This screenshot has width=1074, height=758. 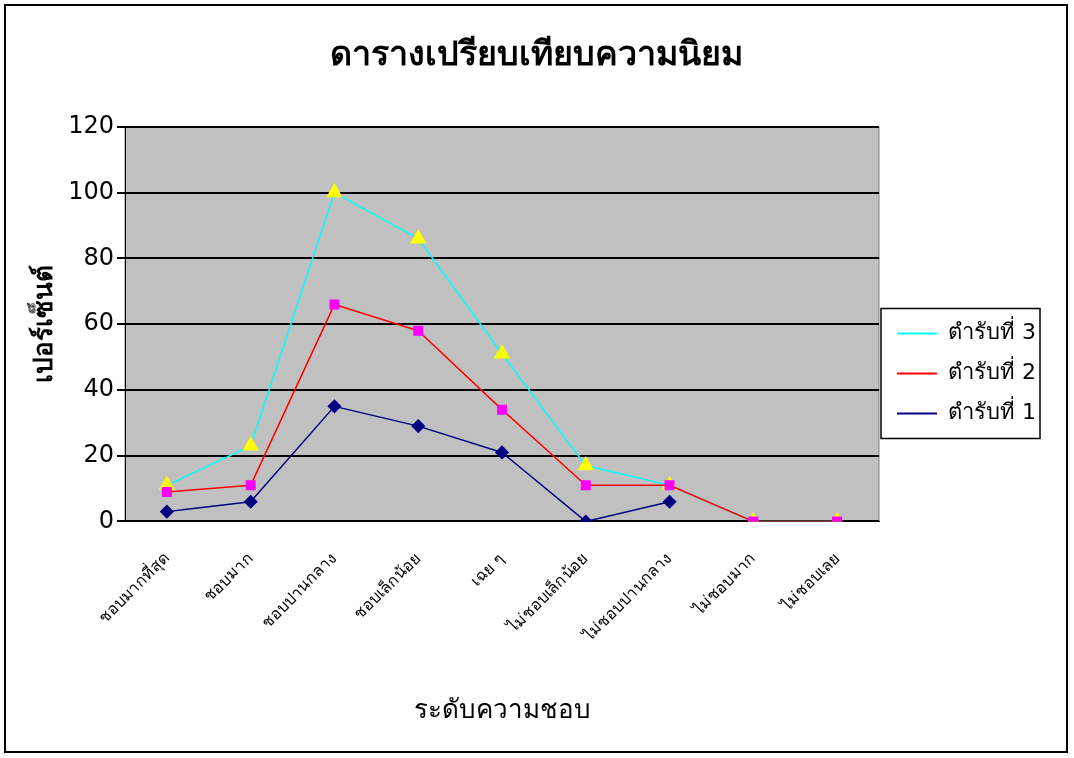 I want to click on y-tick-label: 60, so click(x=99, y=322).